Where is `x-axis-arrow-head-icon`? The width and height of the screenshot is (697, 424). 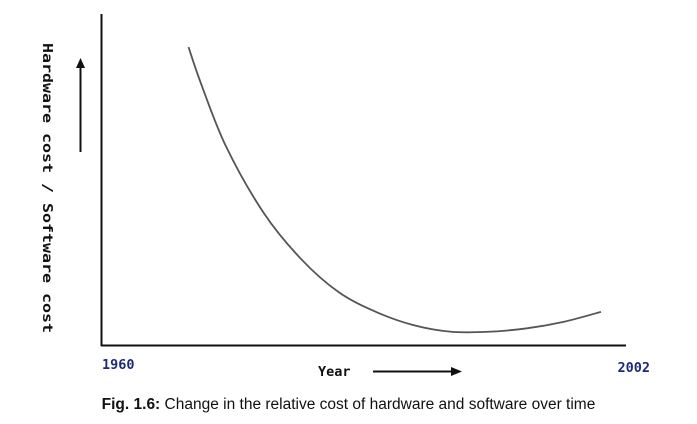
x-axis-arrow-head-icon is located at coordinates (456, 371).